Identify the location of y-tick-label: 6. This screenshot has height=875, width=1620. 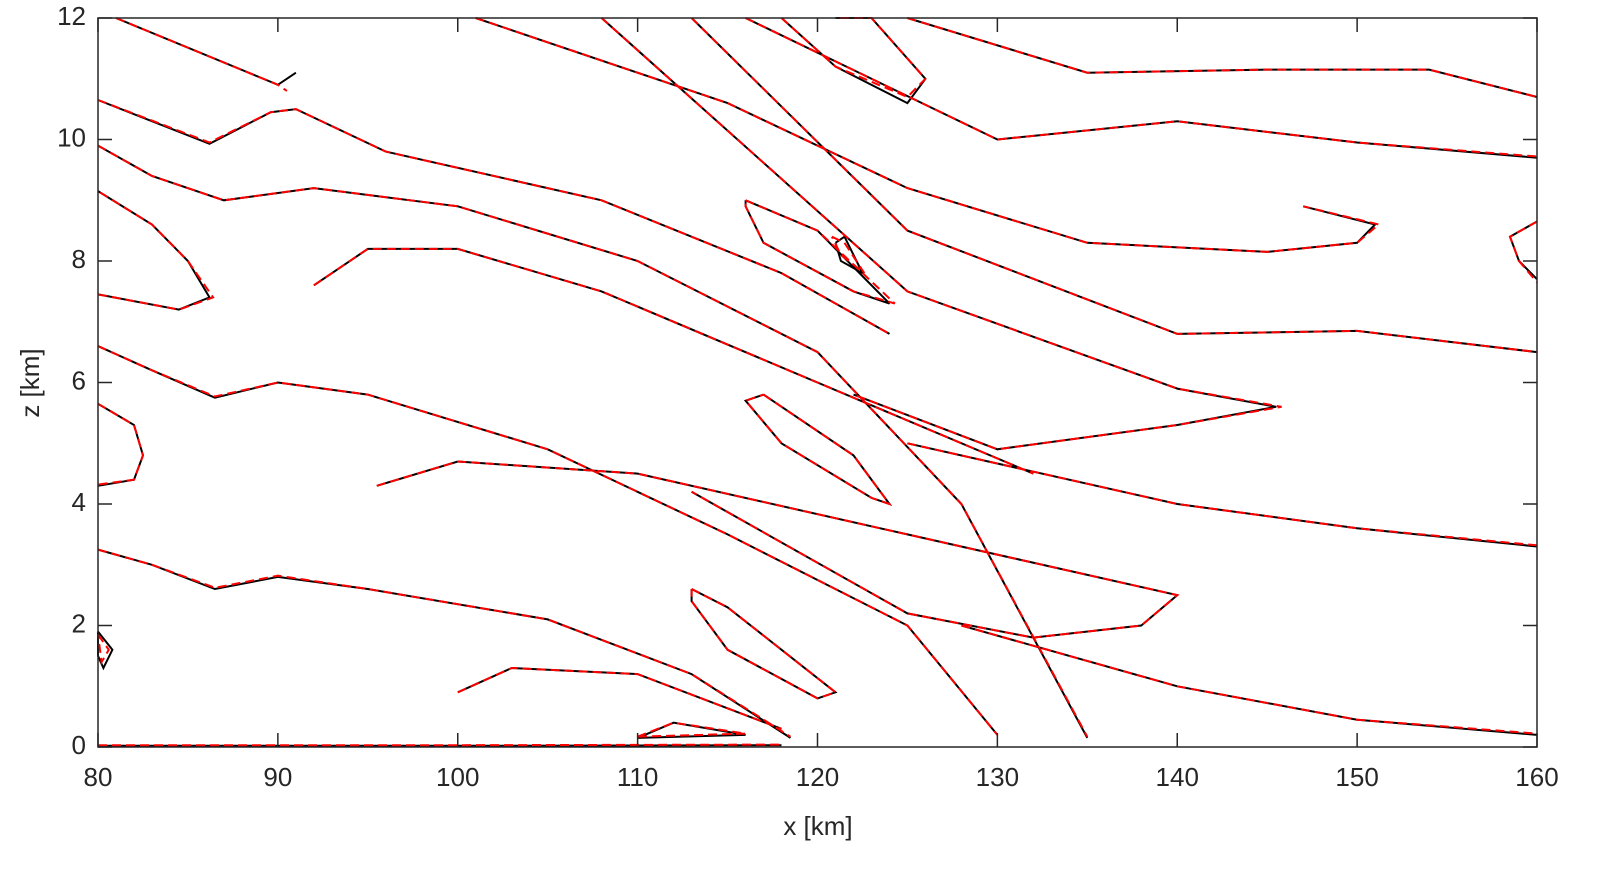
(79, 380).